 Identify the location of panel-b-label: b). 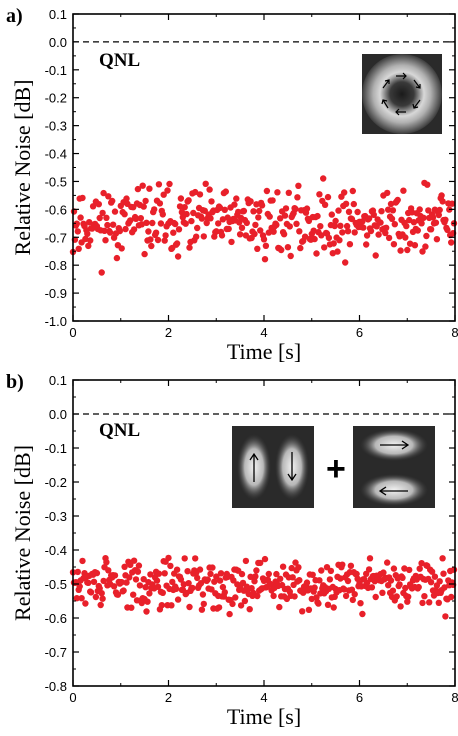
(15, 382).